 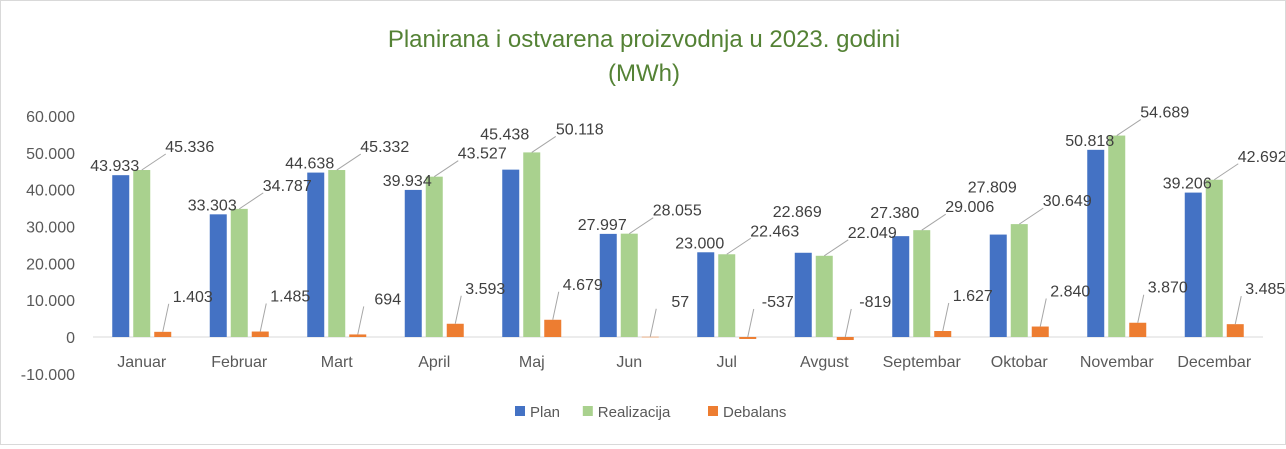 I want to click on data-label-plan: 39.206, so click(x=1187, y=184).